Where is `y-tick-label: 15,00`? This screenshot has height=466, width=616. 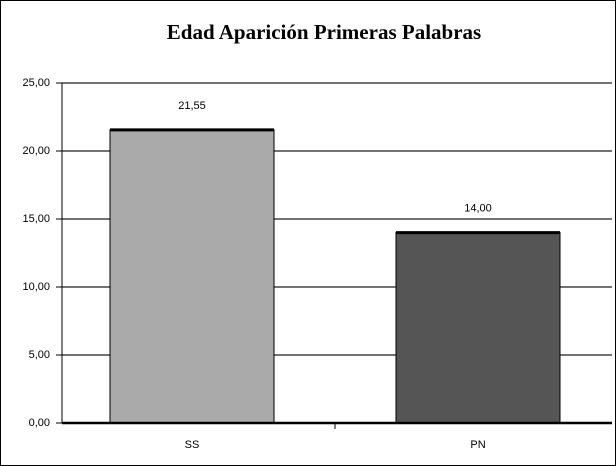 y-tick-label: 15,00 is located at coordinates (36, 219).